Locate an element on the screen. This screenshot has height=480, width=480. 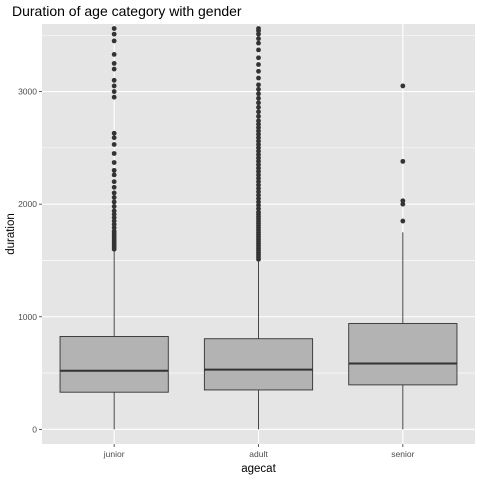
y-tick-label: 0 is located at coordinates (34, 429).